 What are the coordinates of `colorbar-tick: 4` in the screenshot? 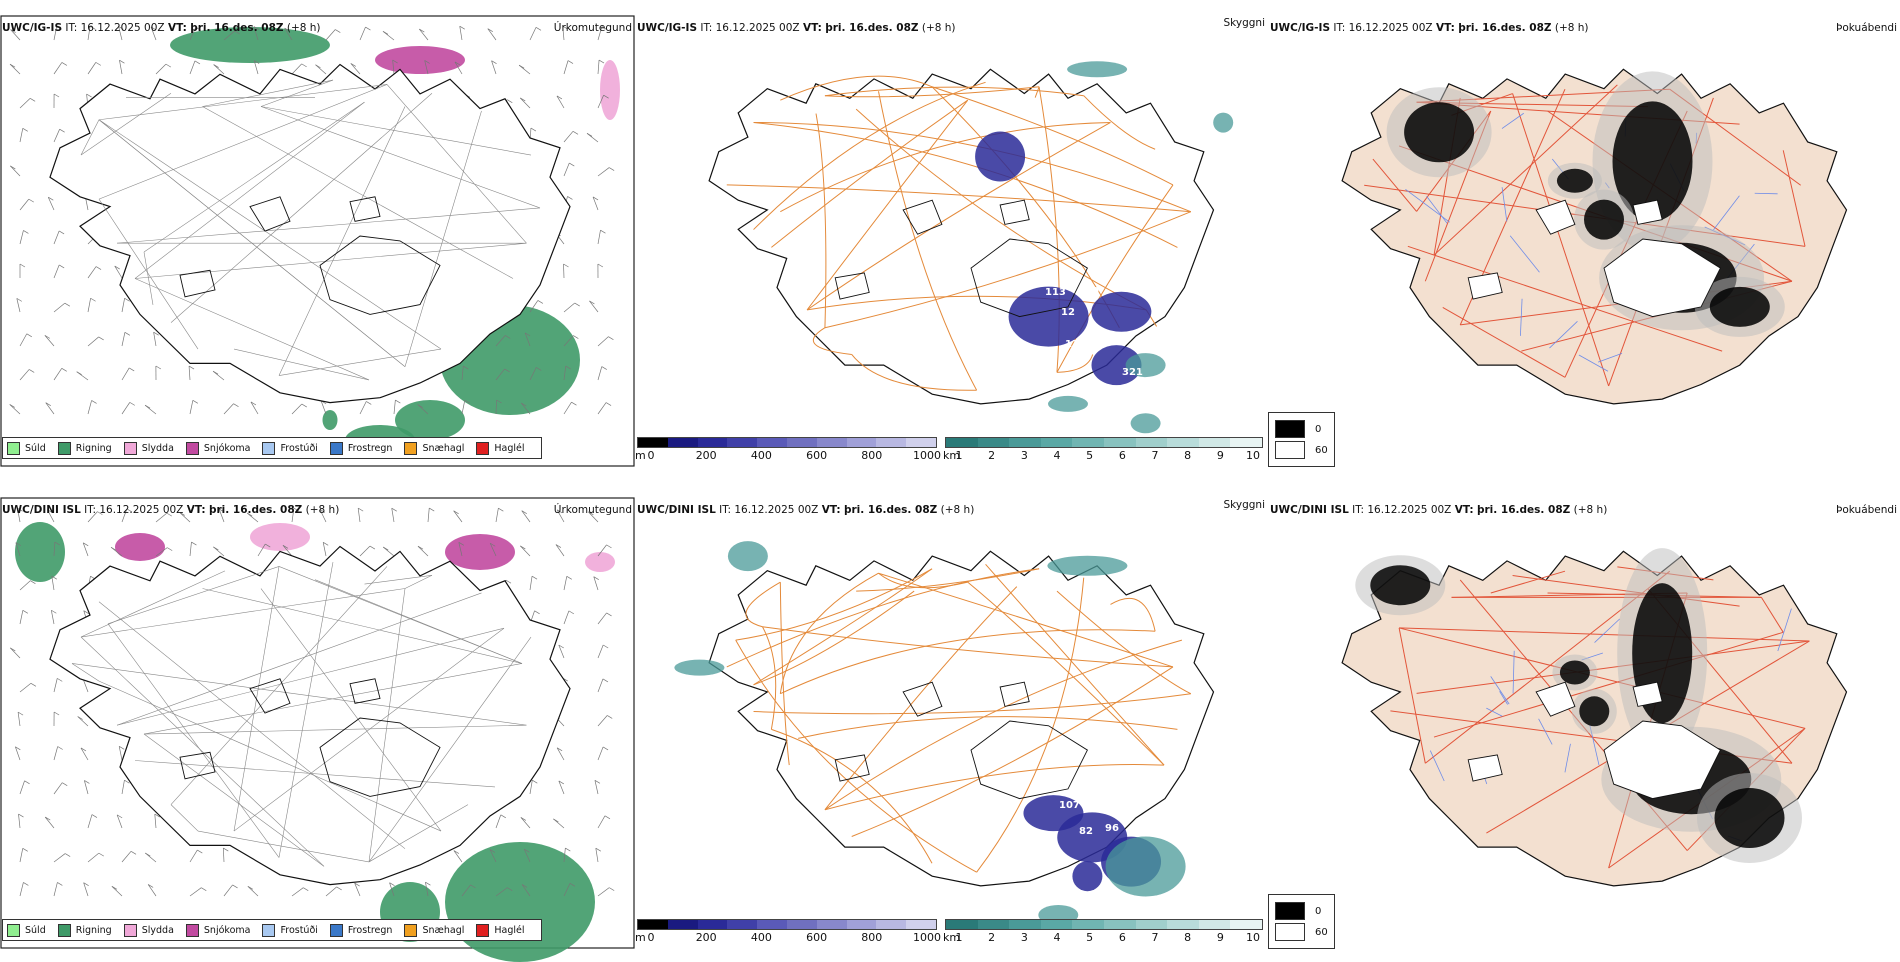 It's located at (1057, 455).